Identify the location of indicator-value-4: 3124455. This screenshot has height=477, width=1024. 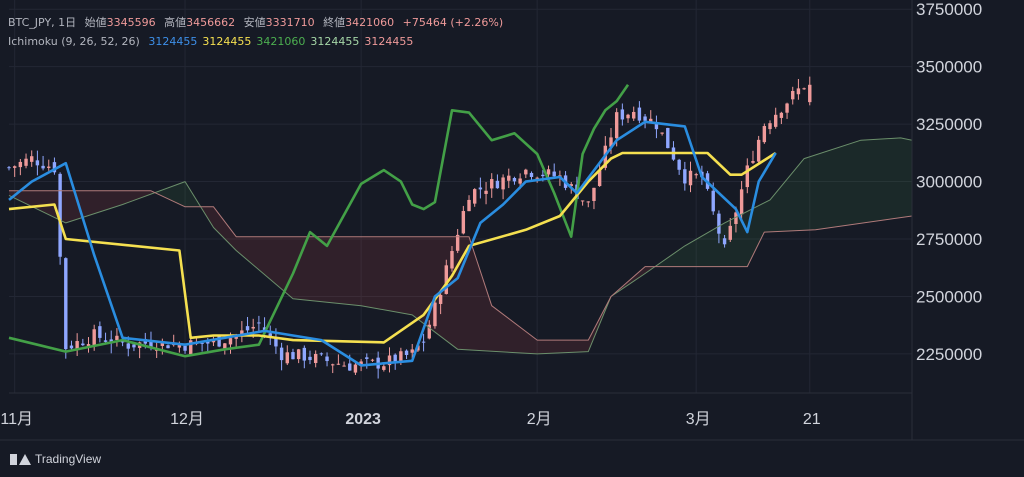
(335, 41).